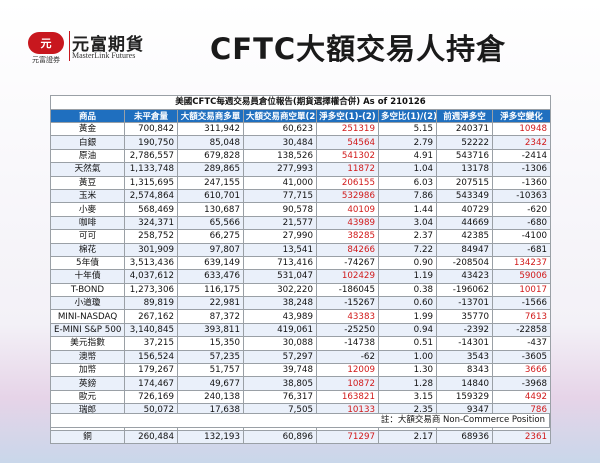 Image resolution: width=600 pixels, height=463 pixels. What do you see at coordinates (464, 116) in the screenshot?
I see `column-header: 前週淨多空` at bounding box center [464, 116].